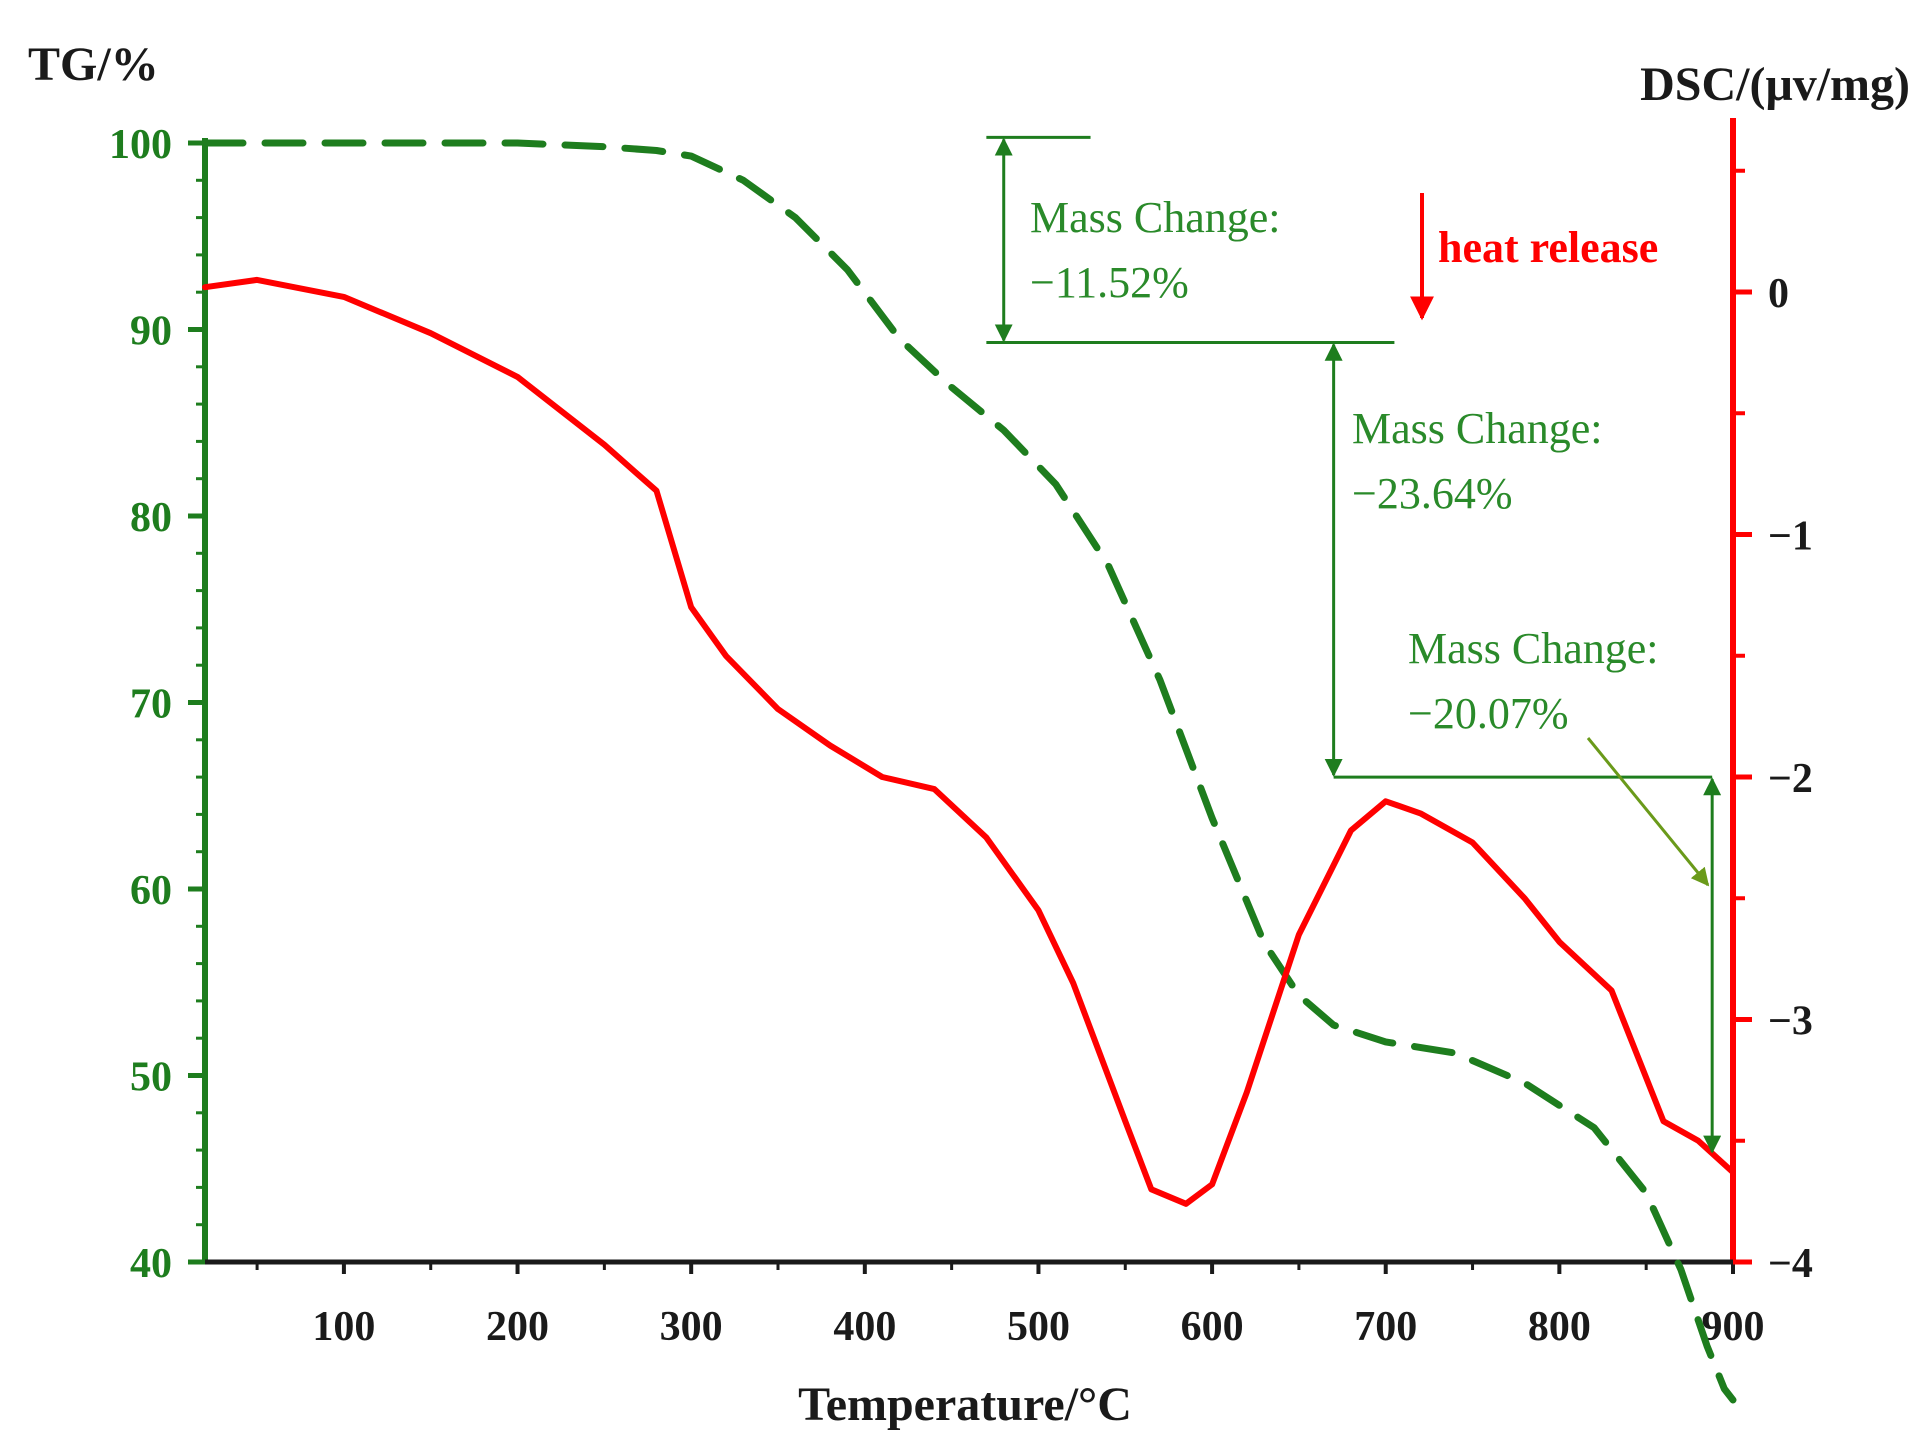 The width and height of the screenshot is (1931, 1450). I want to click on mass-change-value: −20.07%, so click(1488, 713).